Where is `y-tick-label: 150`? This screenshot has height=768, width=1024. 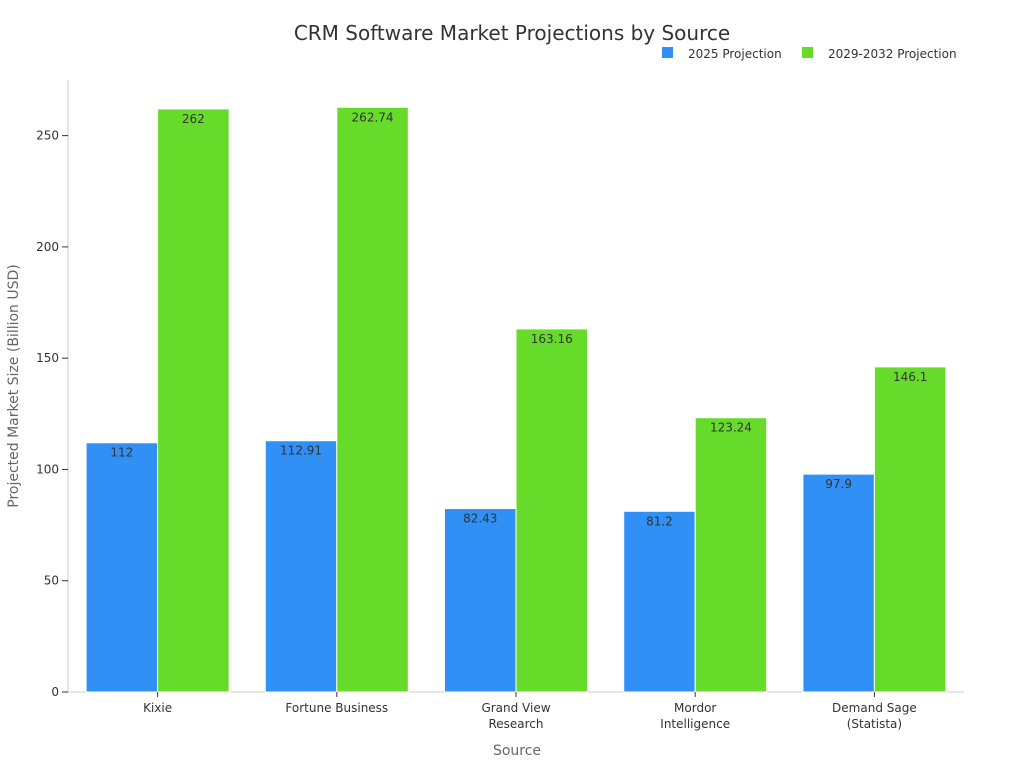 y-tick-label: 150 is located at coordinates (47, 358).